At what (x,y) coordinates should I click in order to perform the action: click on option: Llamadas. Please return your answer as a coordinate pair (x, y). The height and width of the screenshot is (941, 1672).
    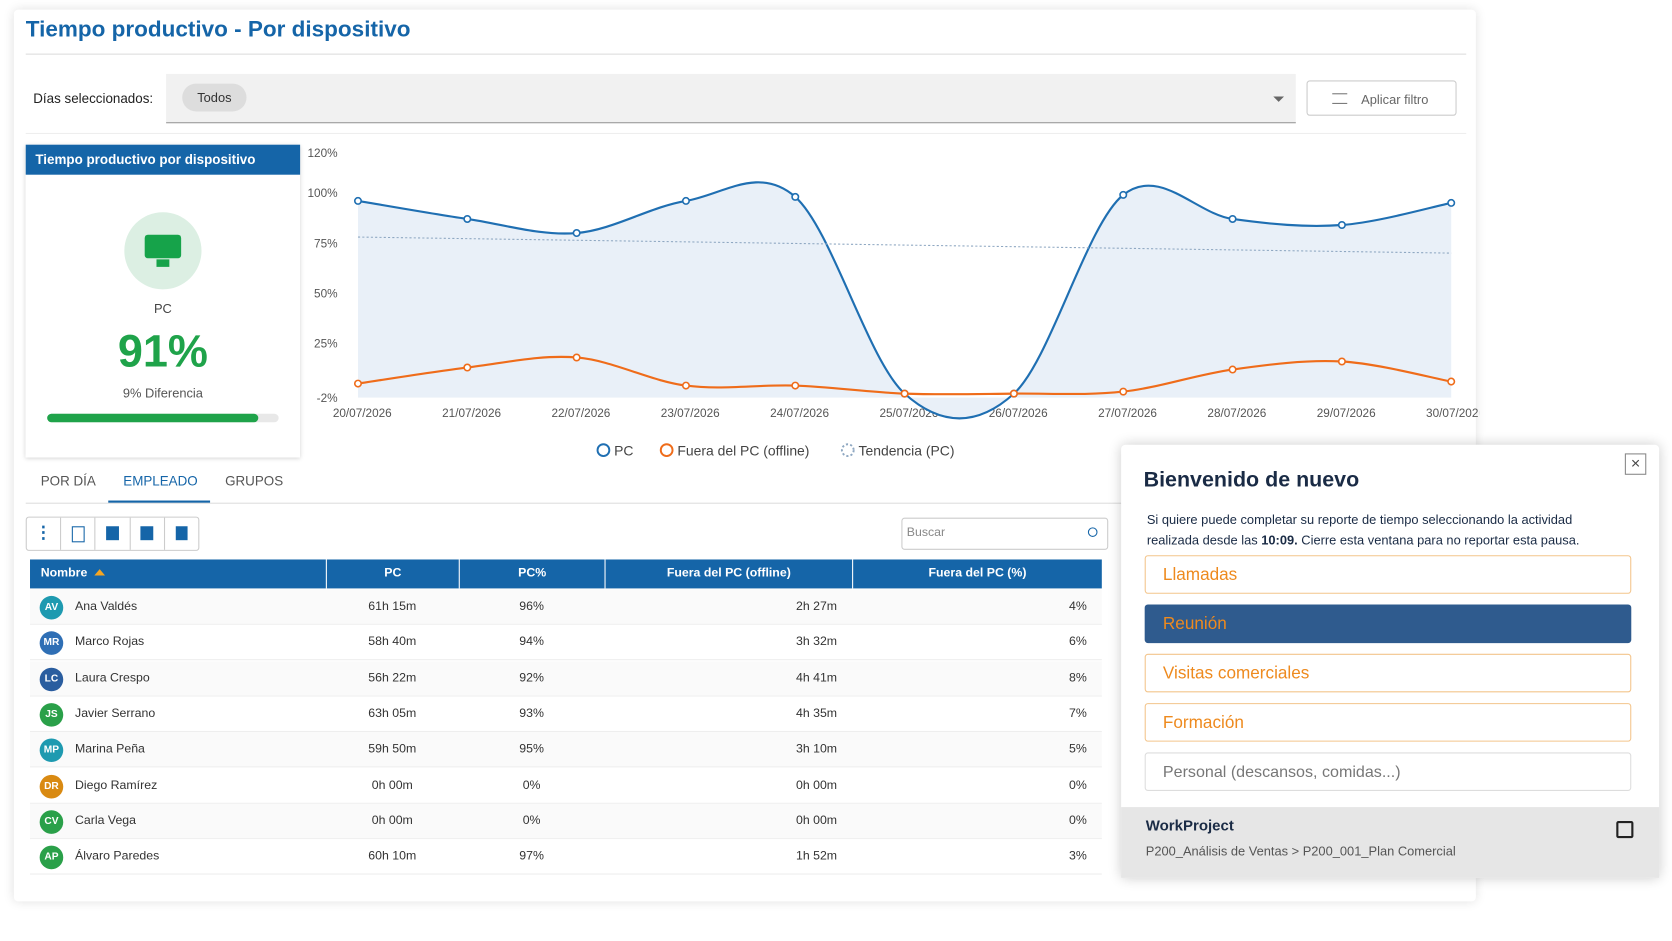
    Looking at the image, I should click on (1388, 574).